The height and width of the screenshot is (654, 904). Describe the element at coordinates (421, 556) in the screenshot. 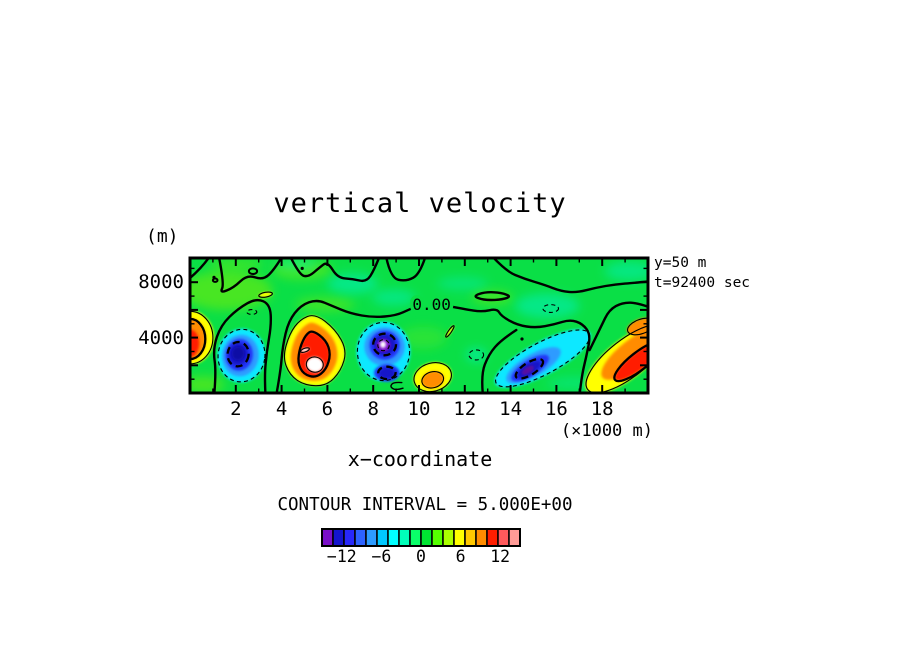

I see `colorbar-tick-label: 0` at that location.